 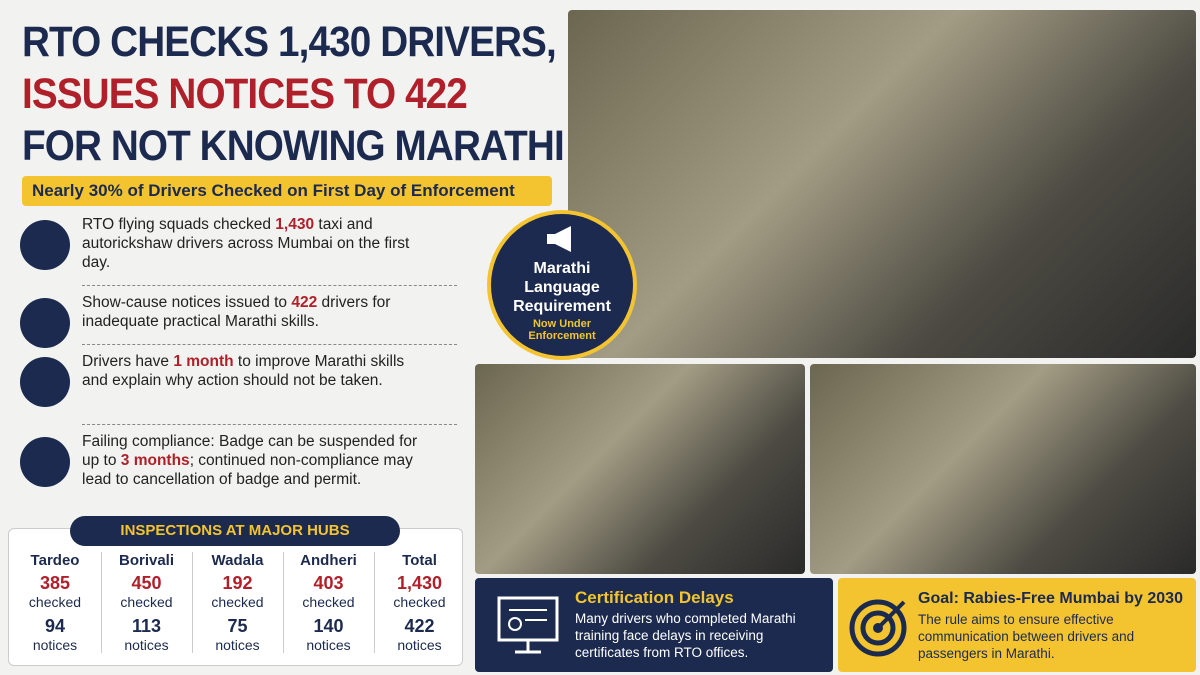 I want to click on hubs-box, so click(x=235, y=597).